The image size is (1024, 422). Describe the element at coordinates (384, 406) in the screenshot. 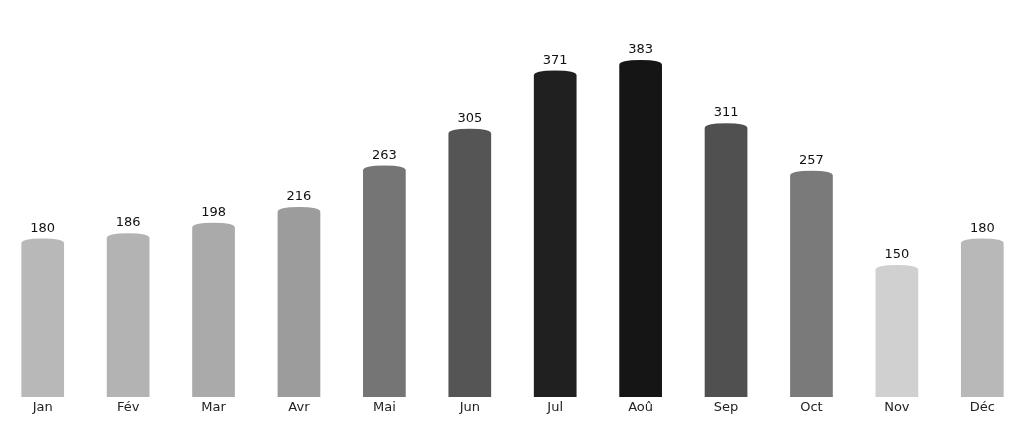

I see `x-tick-label: Mai` at that location.